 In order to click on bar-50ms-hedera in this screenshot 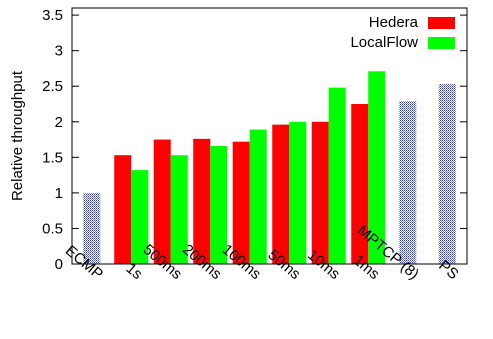, I will do `click(281, 194)`.